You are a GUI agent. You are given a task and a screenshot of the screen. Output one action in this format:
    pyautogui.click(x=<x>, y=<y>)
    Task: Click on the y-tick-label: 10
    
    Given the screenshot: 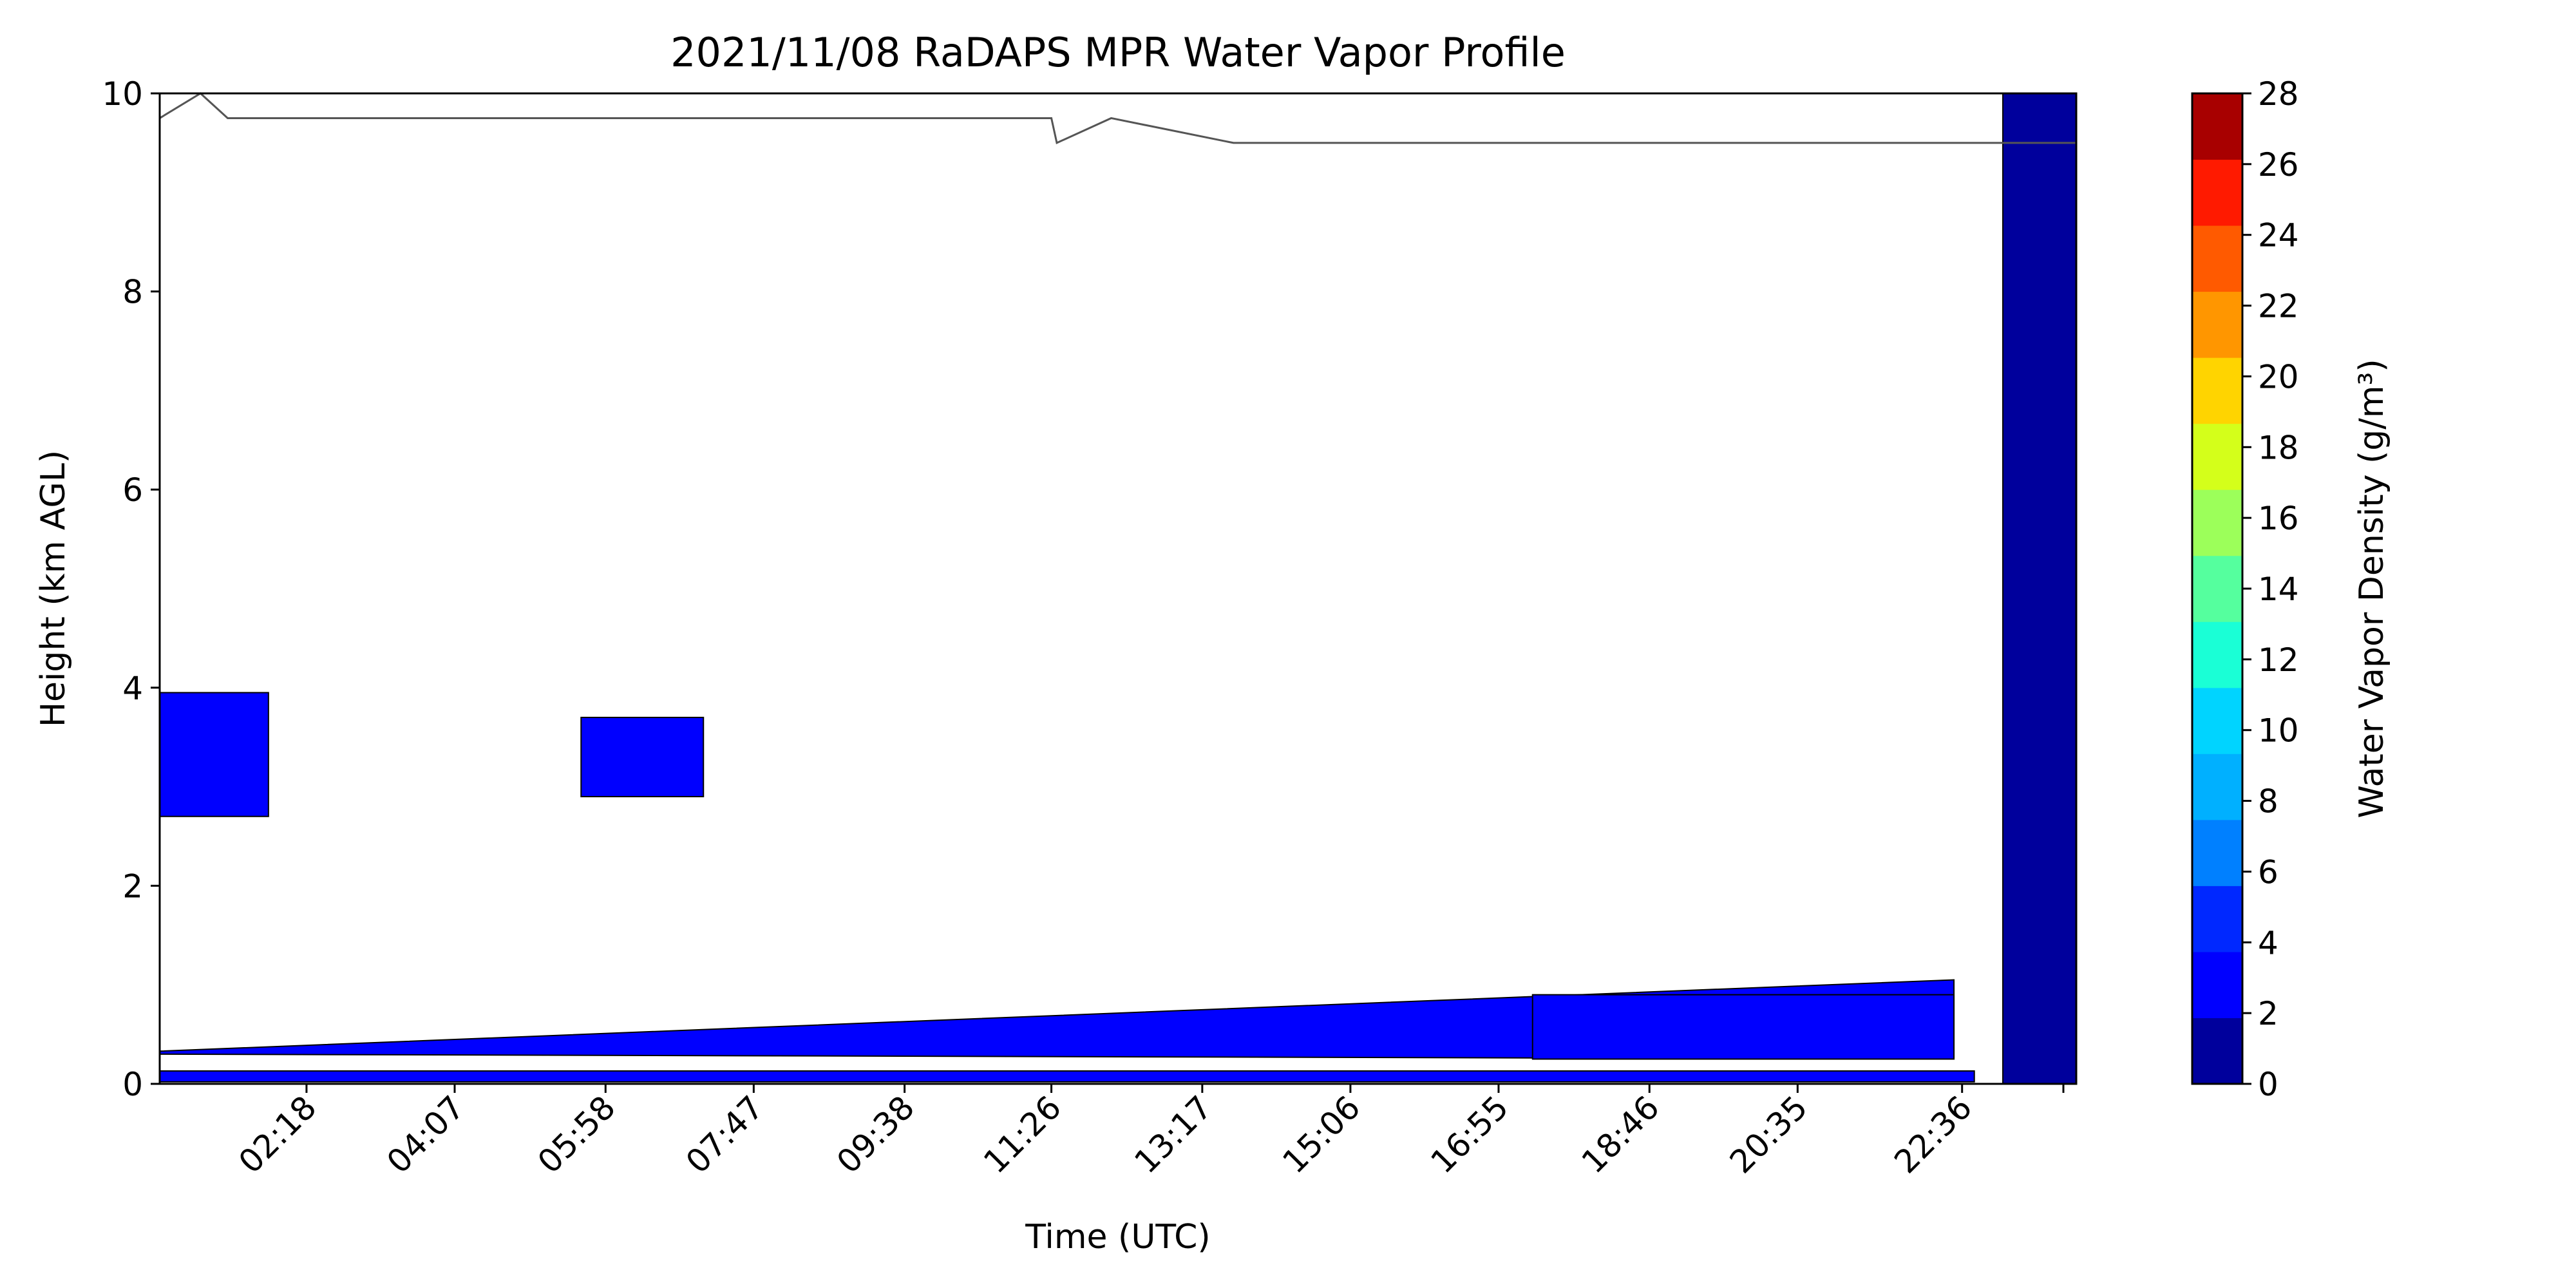 What is the action you would take?
    pyautogui.click(x=123, y=94)
    